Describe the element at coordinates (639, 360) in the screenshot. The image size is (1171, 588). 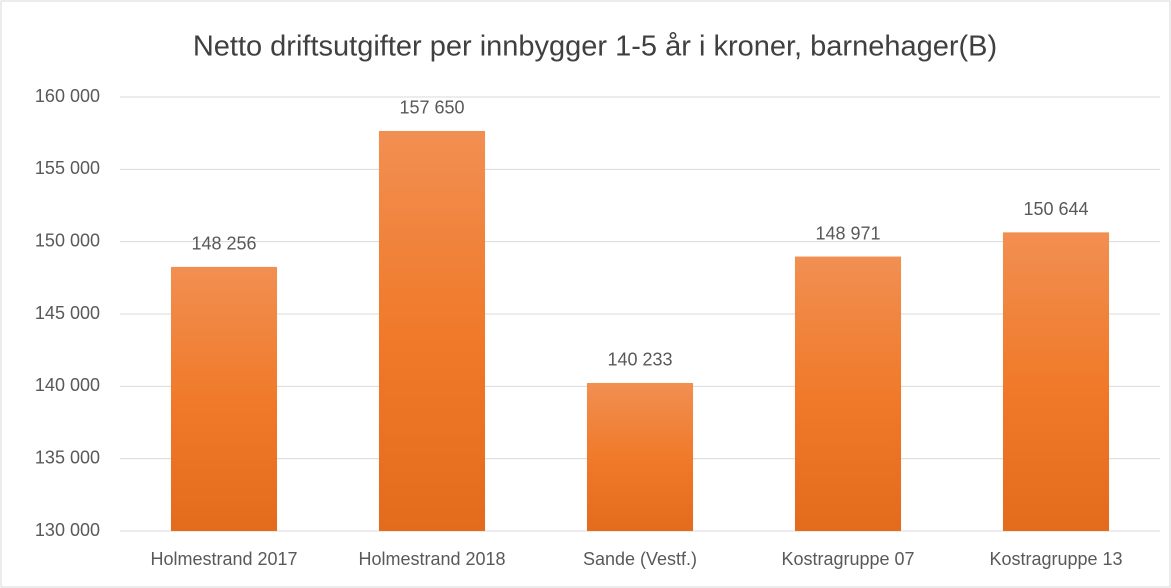
I see `data-label: 140 233` at that location.